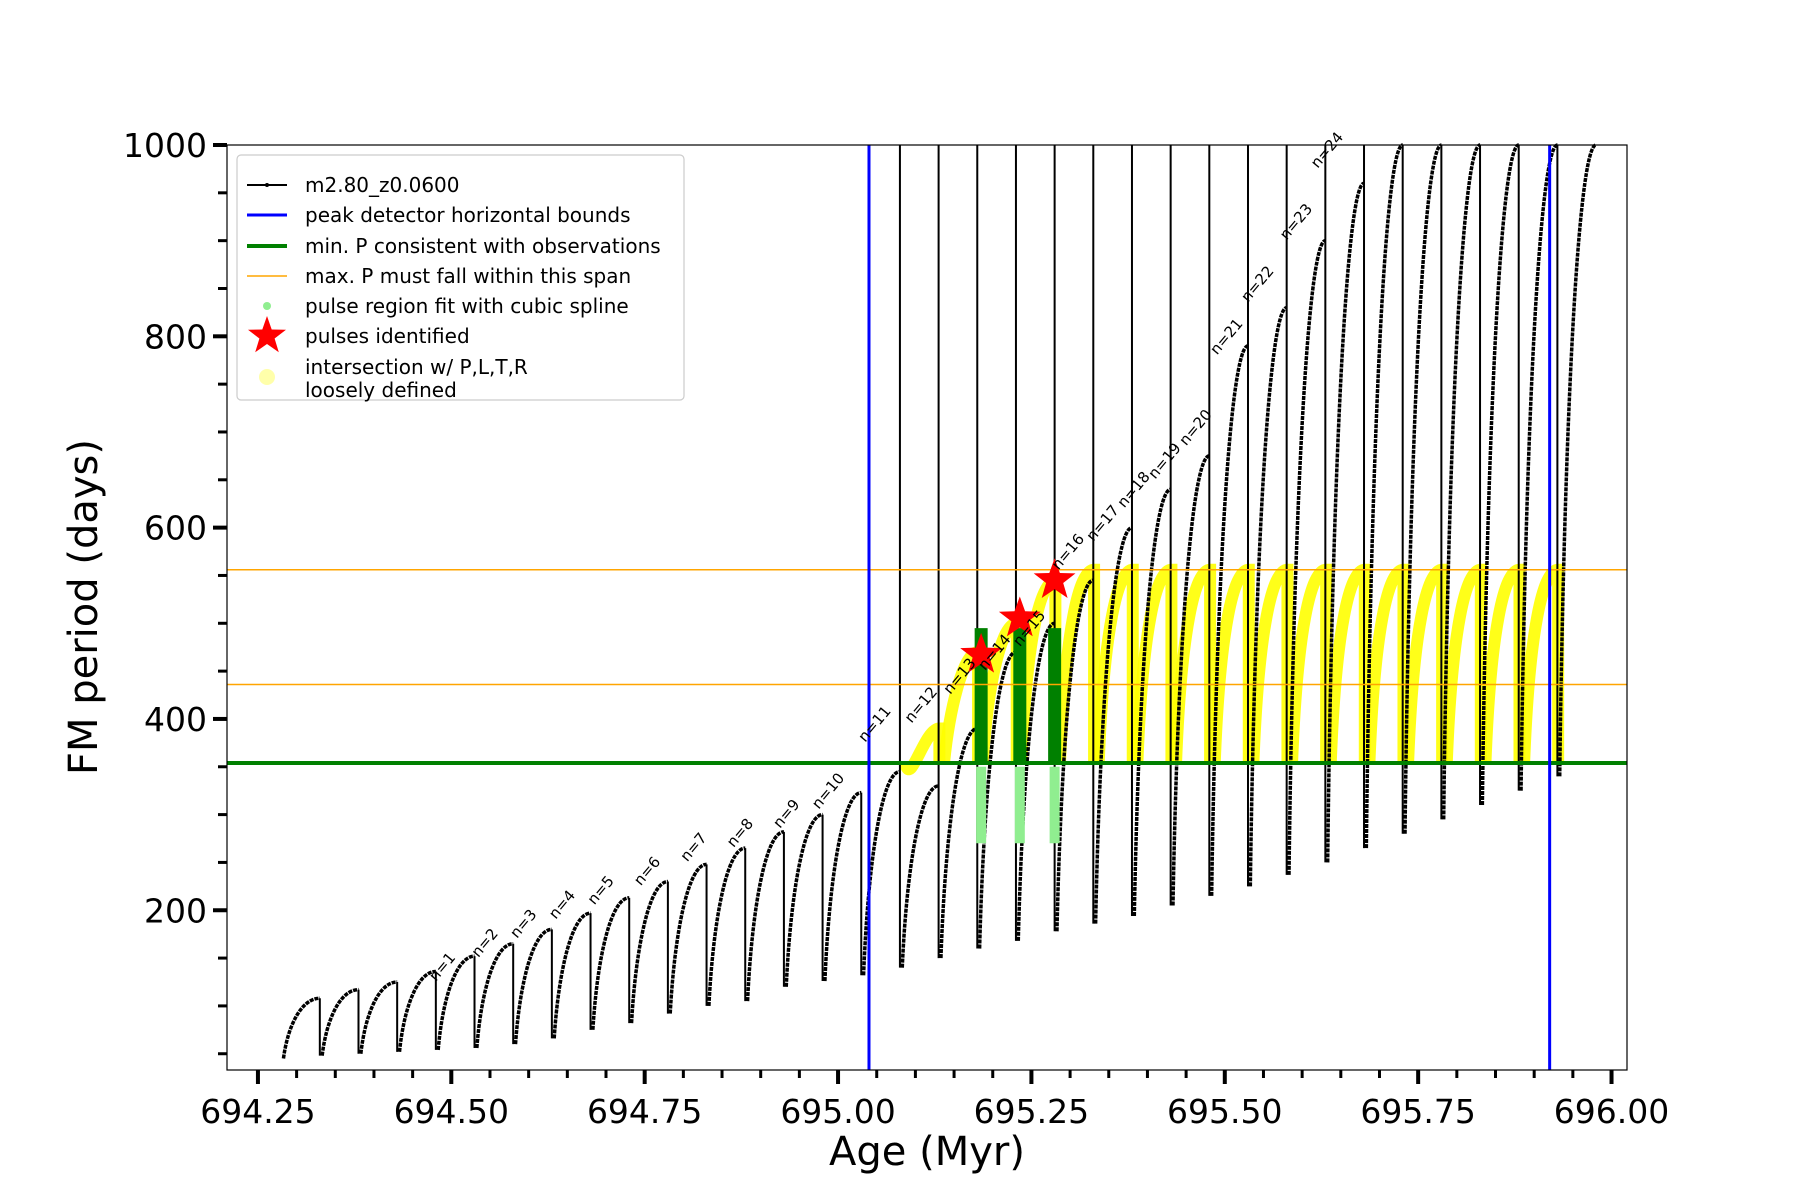 The image size is (1800, 1200). What do you see at coordinates (468, 276) in the screenshot?
I see `legend-label: max. P must fall within this span` at bounding box center [468, 276].